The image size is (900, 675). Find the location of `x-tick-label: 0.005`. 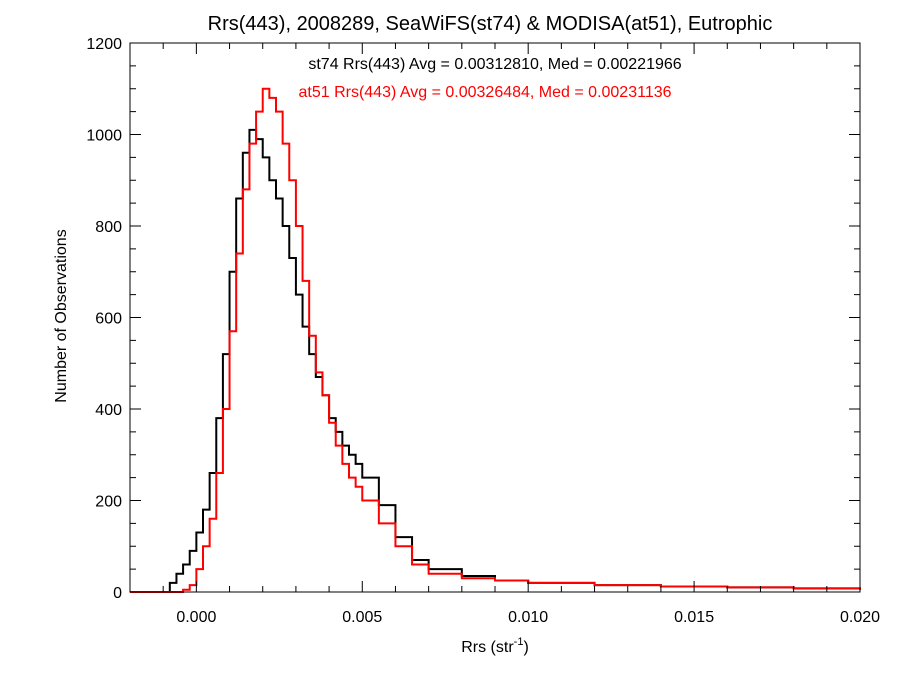

x-tick-label: 0.005 is located at coordinates (362, 617).